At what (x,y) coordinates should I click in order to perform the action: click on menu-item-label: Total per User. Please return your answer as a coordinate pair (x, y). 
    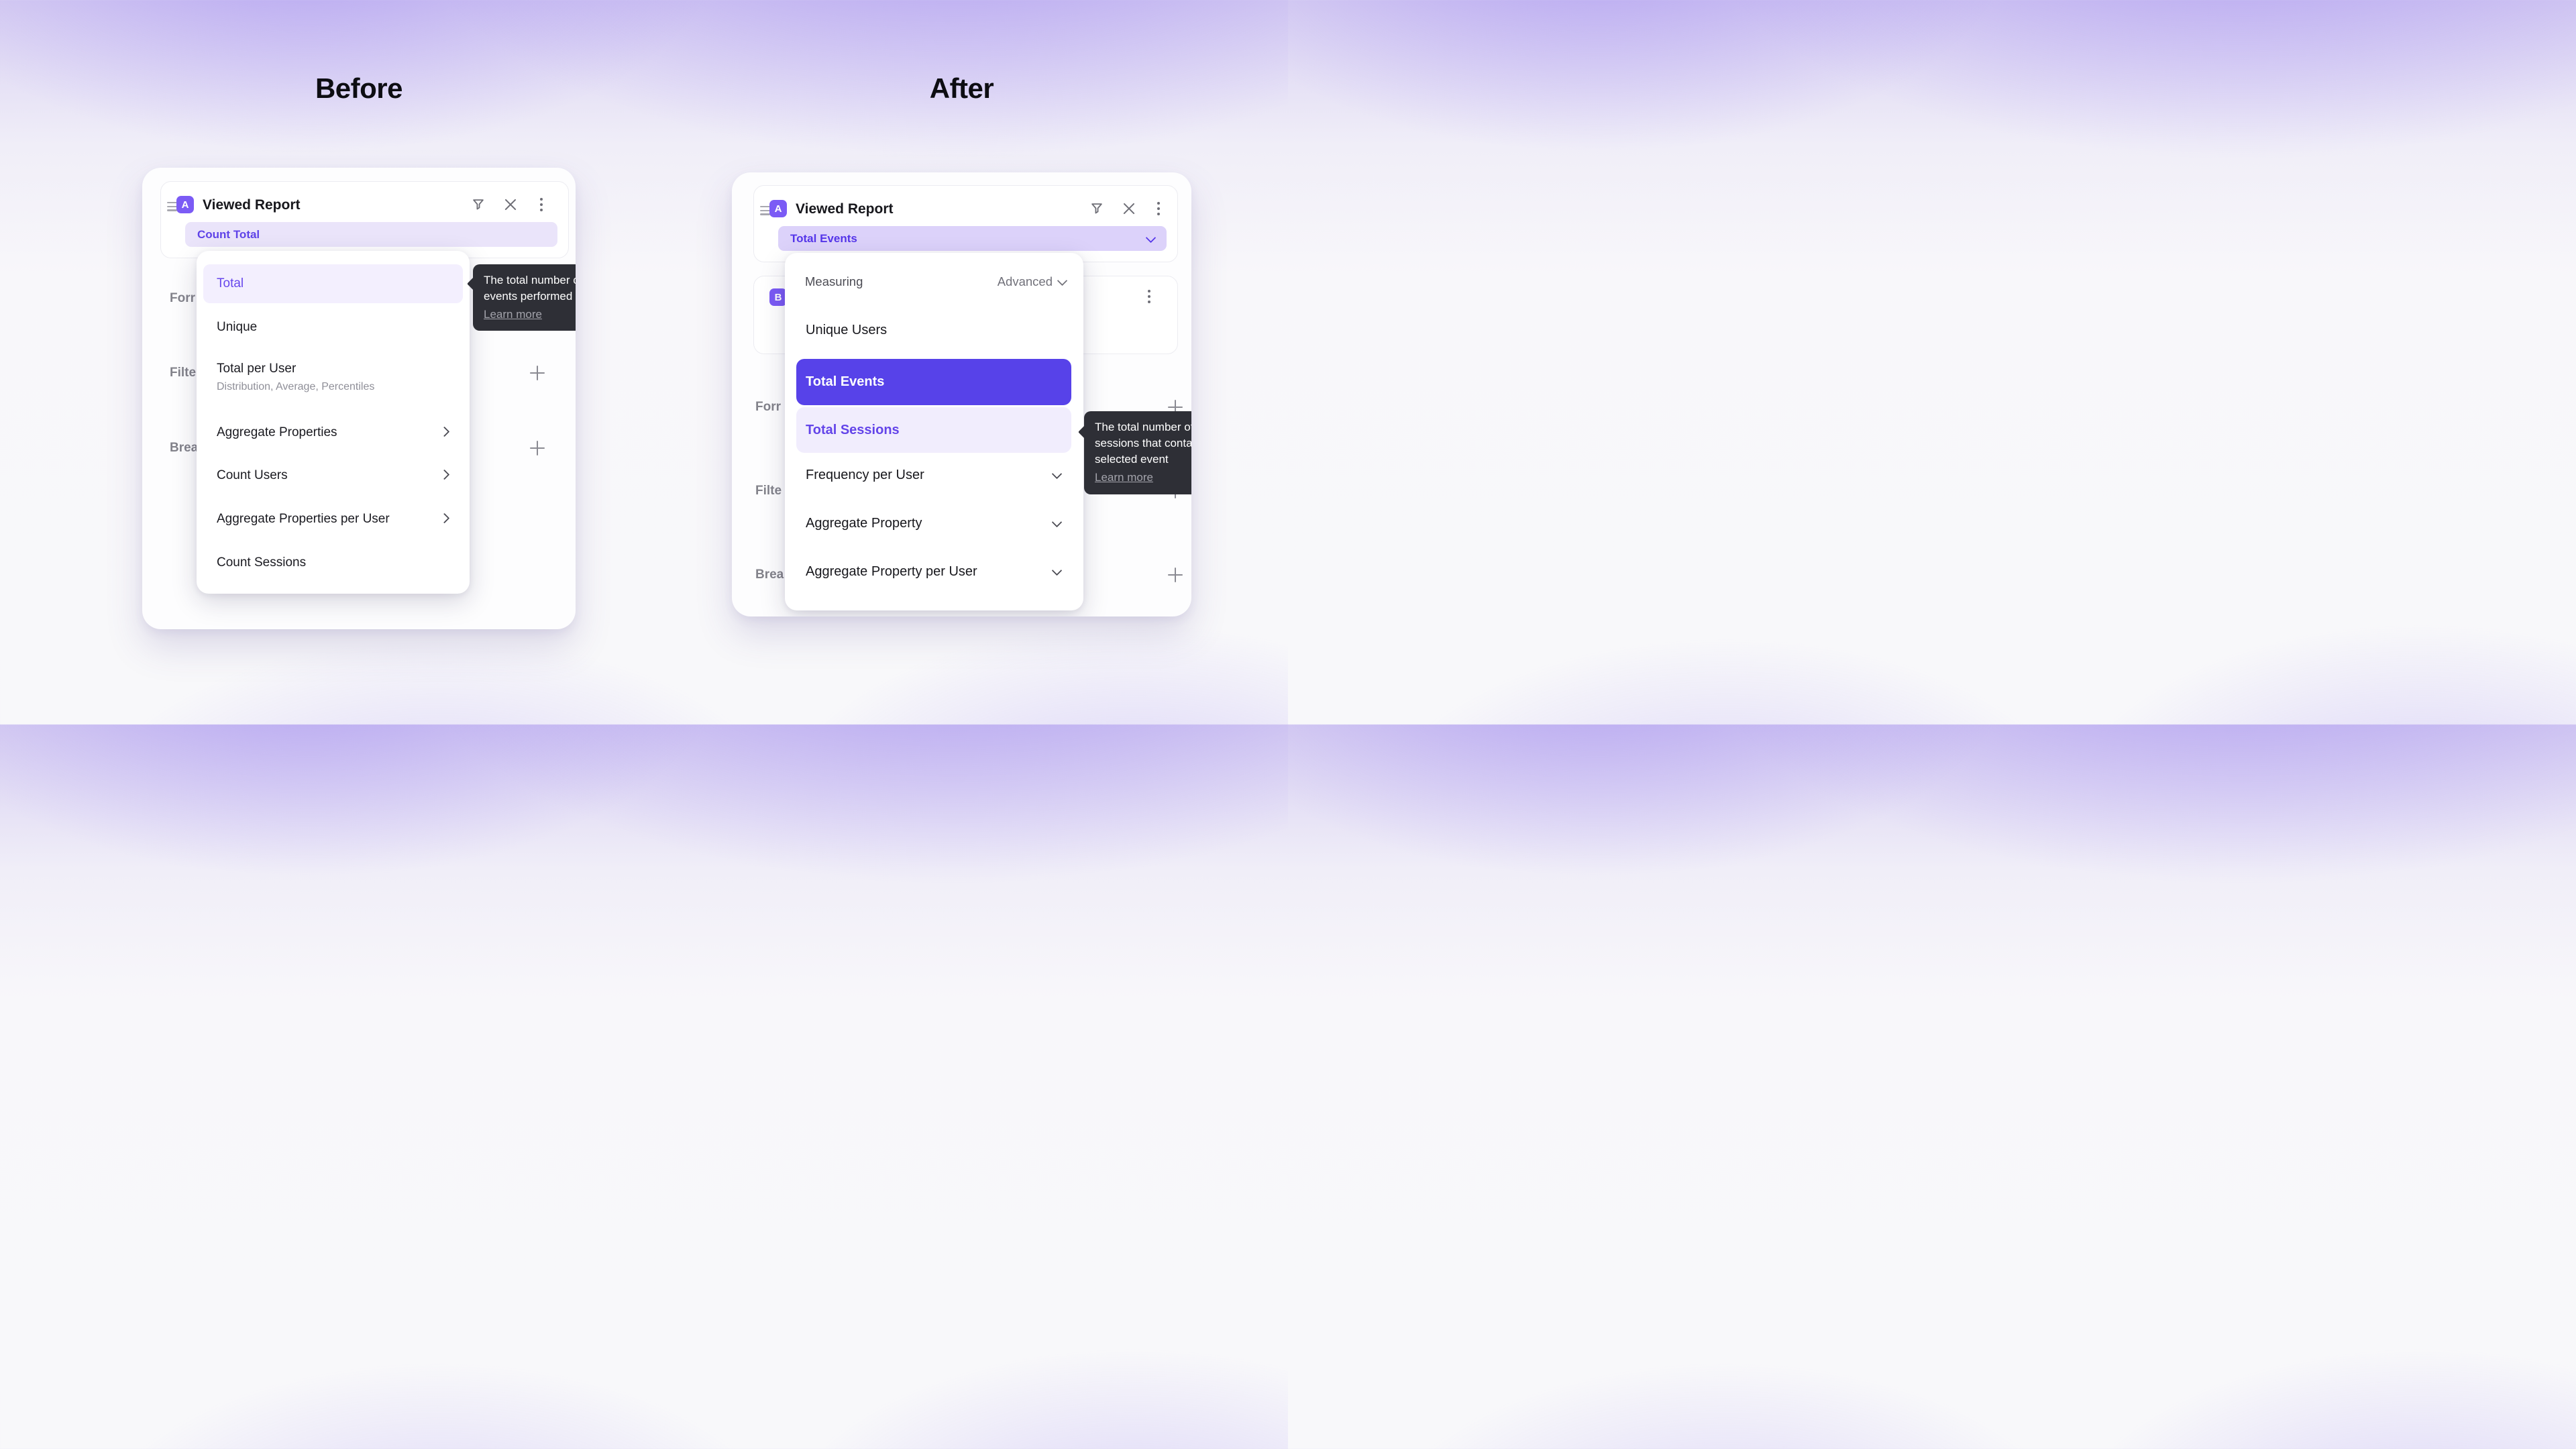
    Looking at the image, I should click on (257, 369).